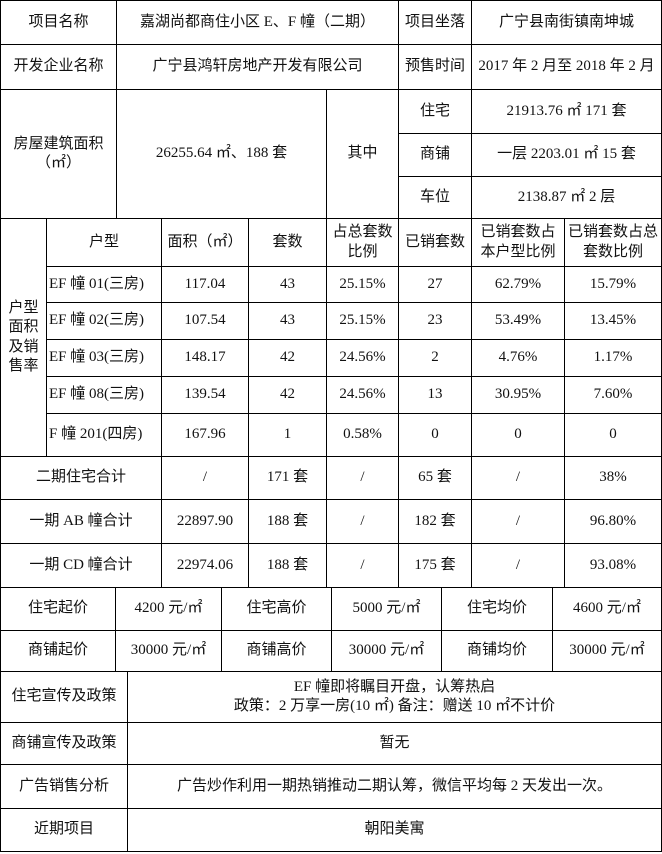 Image resolution: width=662 pixels, height=854 pixels. I want to click on project-location-label: 项目坐落, so click(435, 22).